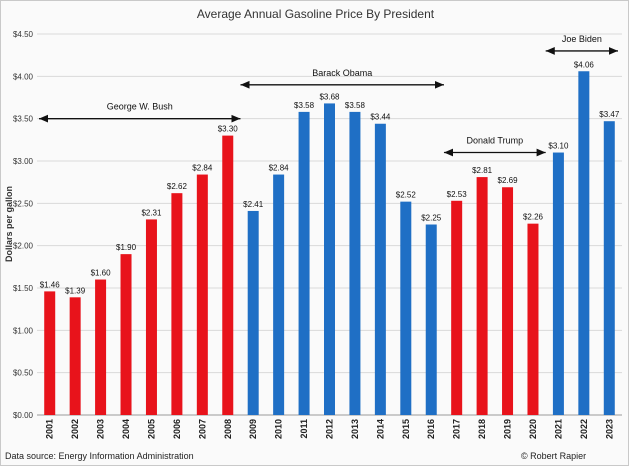  Describe the element at coordinates (380, 429) in the screenshot. I see `x-tick-label: 2014` at that location.